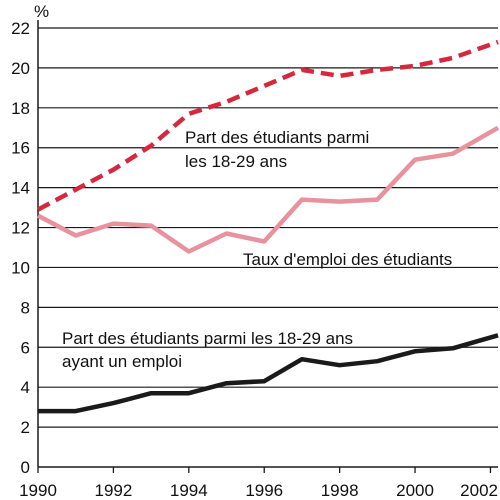  What do you see at coordinates (277, 137) in the screenshot?
I see `annotation-share-line-1: Part des étudiants parmi` at bounding box center [277, 137].